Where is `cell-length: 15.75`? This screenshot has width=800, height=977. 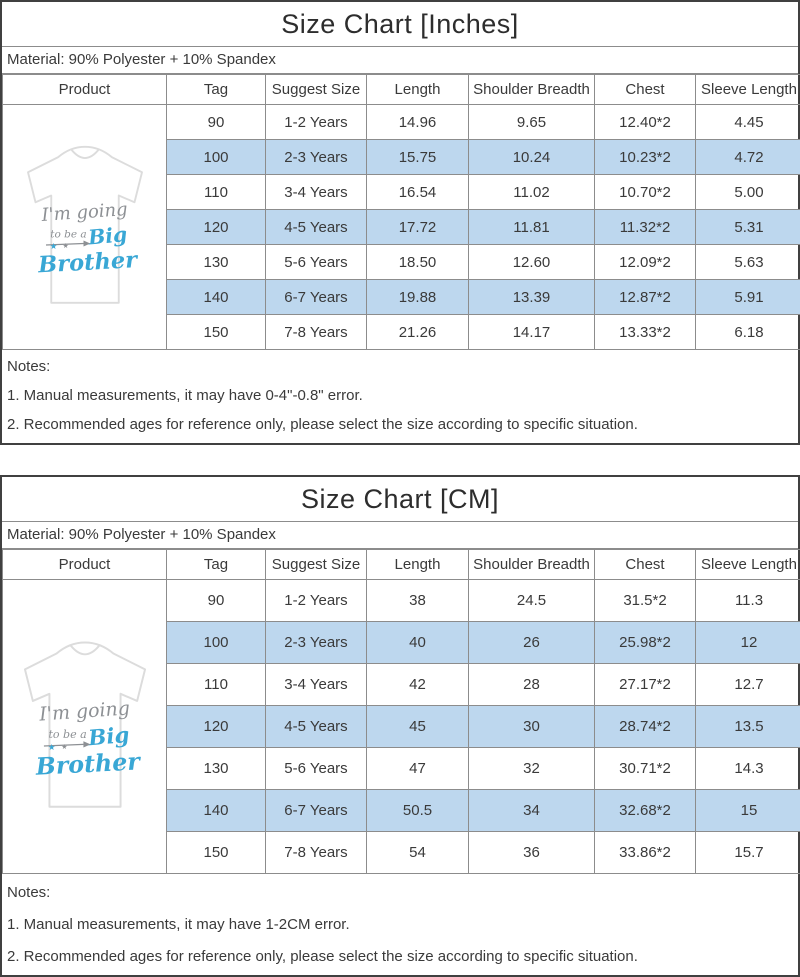 cell-length: 15.75 is located at coordinates (418, 157).